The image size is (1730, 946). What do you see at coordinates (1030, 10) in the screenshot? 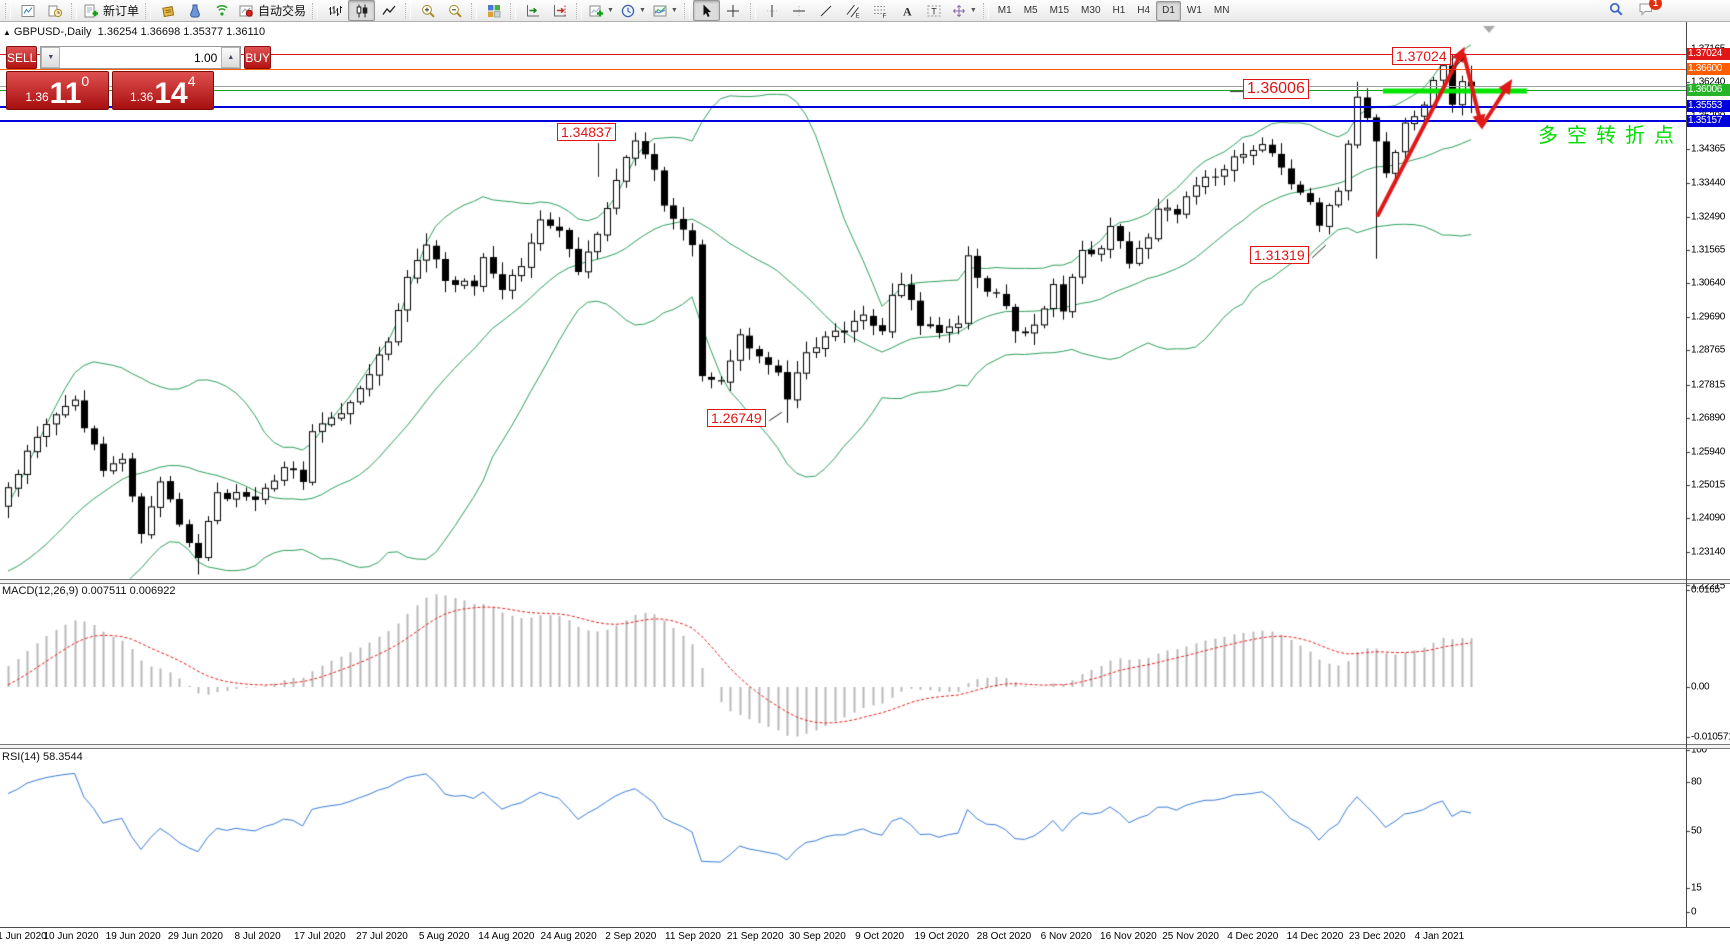
I see `timeframe-m5-button: M5` at bounding box center [1030, 10].